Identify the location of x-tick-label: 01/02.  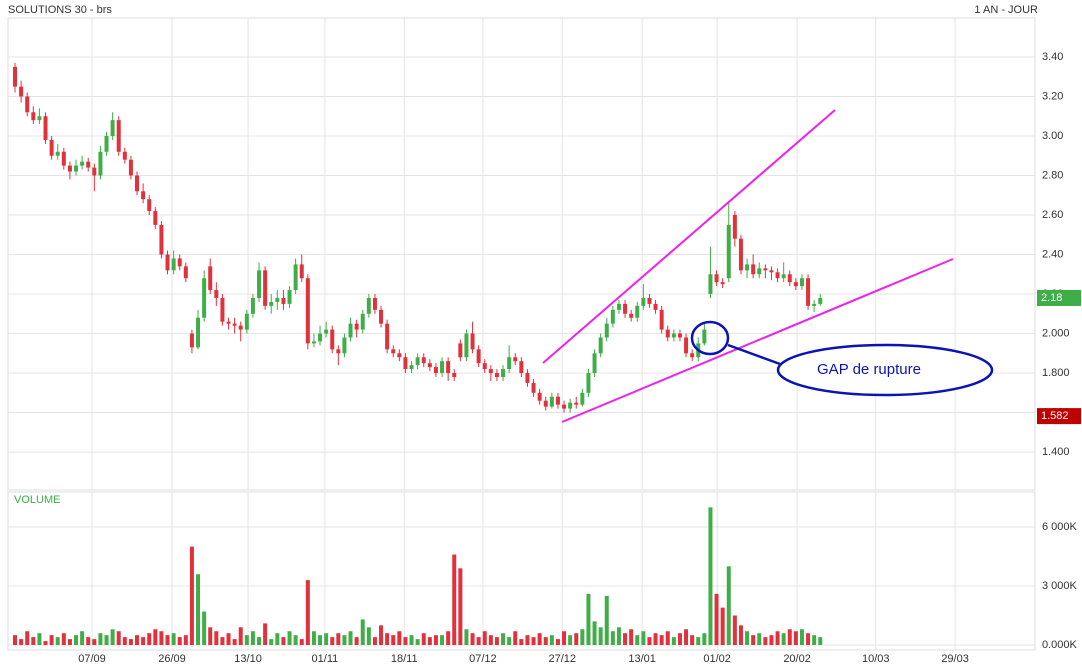
(717, 659).